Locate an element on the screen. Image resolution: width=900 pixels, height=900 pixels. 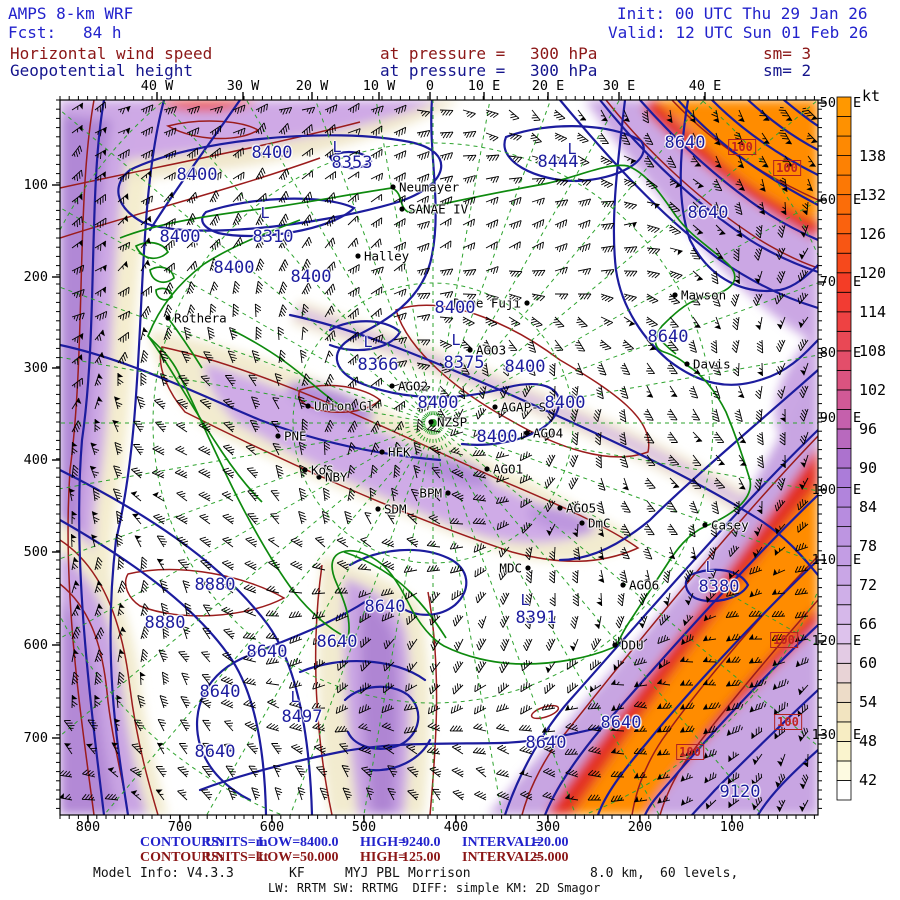
station-label: BPM is located at coordinates (430, 493).